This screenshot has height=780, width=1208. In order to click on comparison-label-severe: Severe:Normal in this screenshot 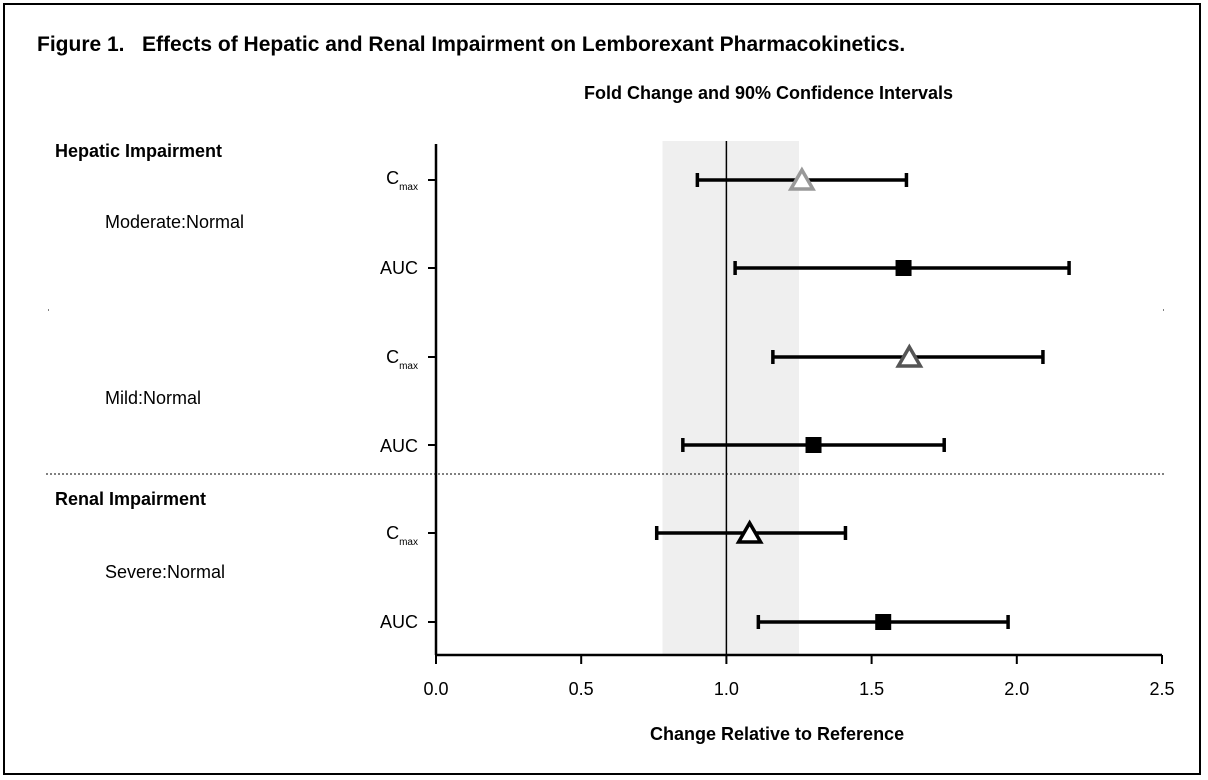, I will do `click(165, 572)`.